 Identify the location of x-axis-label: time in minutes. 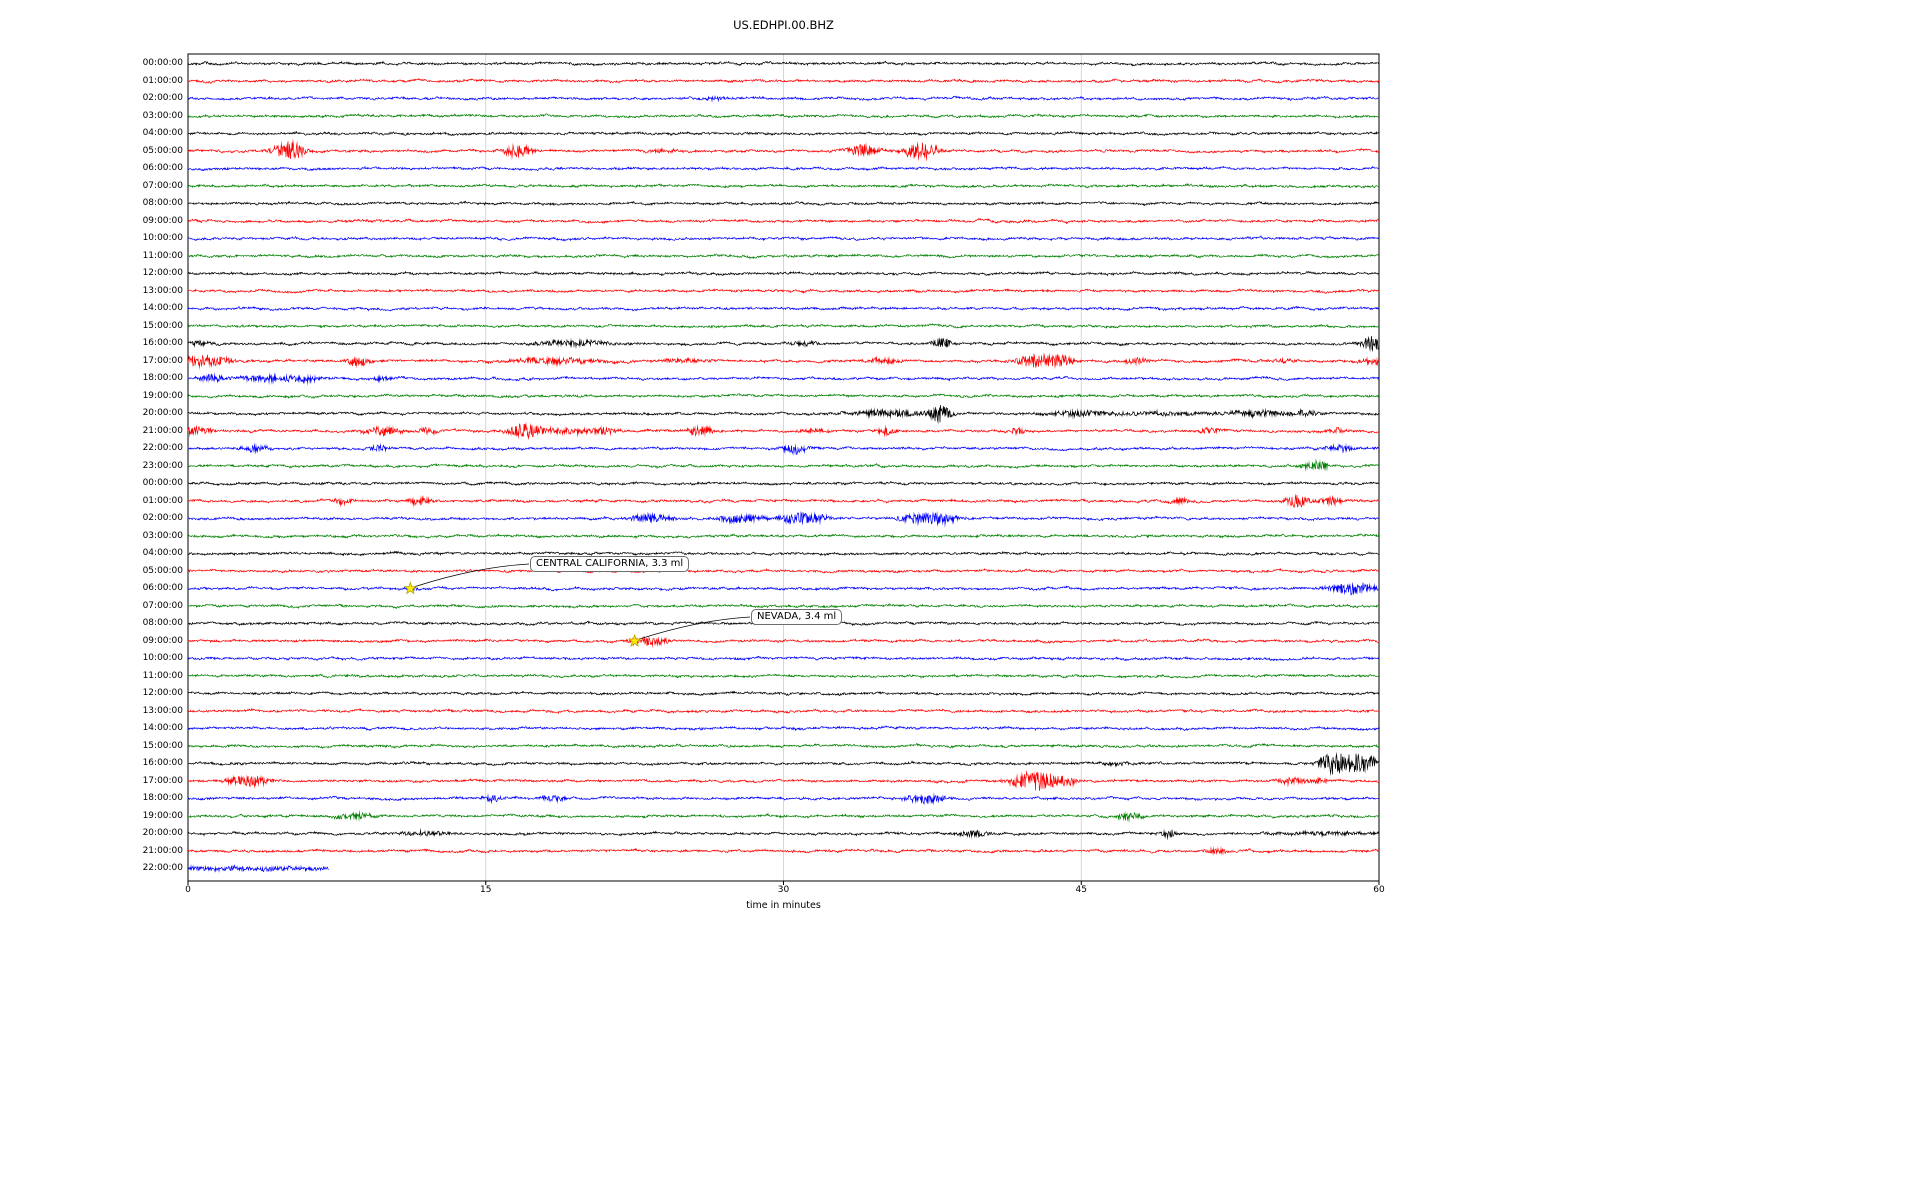
(783, 905).